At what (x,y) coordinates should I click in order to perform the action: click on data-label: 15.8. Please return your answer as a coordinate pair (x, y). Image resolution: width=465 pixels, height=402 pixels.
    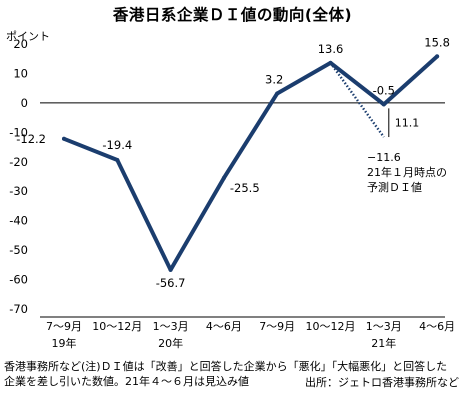
    Looking at the image, I should click on (437, 42).